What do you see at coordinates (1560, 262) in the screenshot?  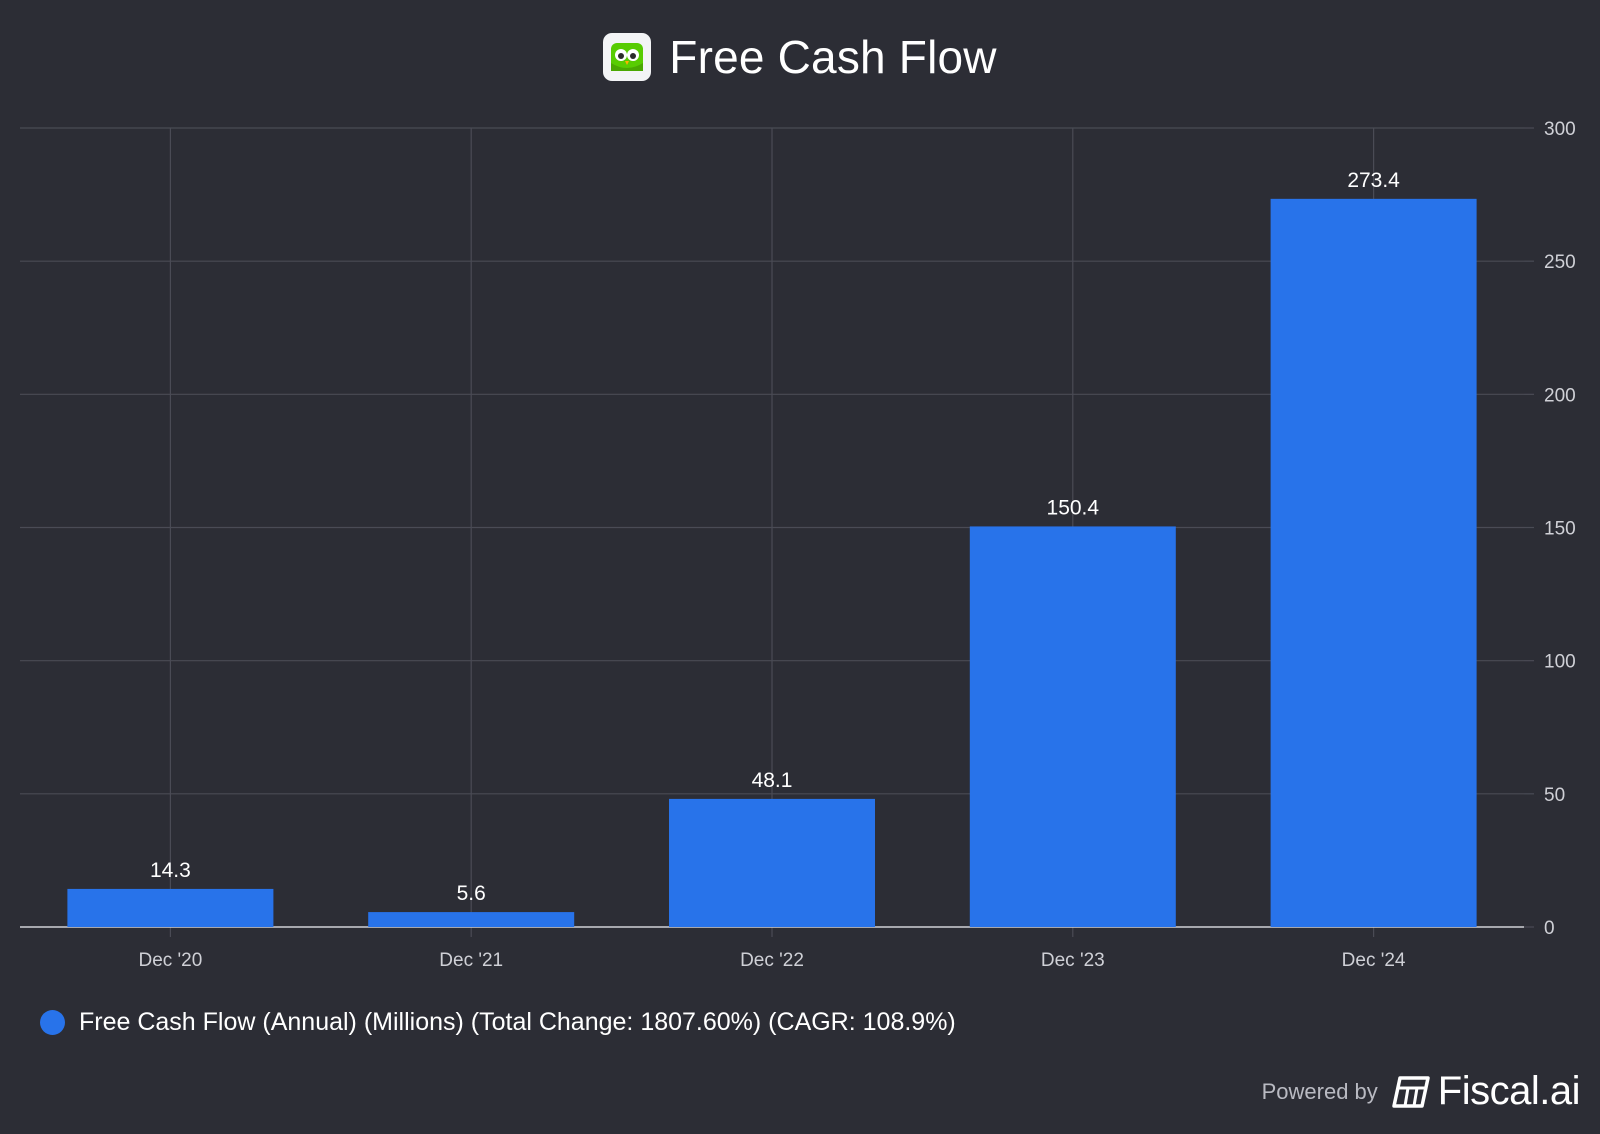 I see `y-tick-label: 250` at bounding box center [1560, 262].